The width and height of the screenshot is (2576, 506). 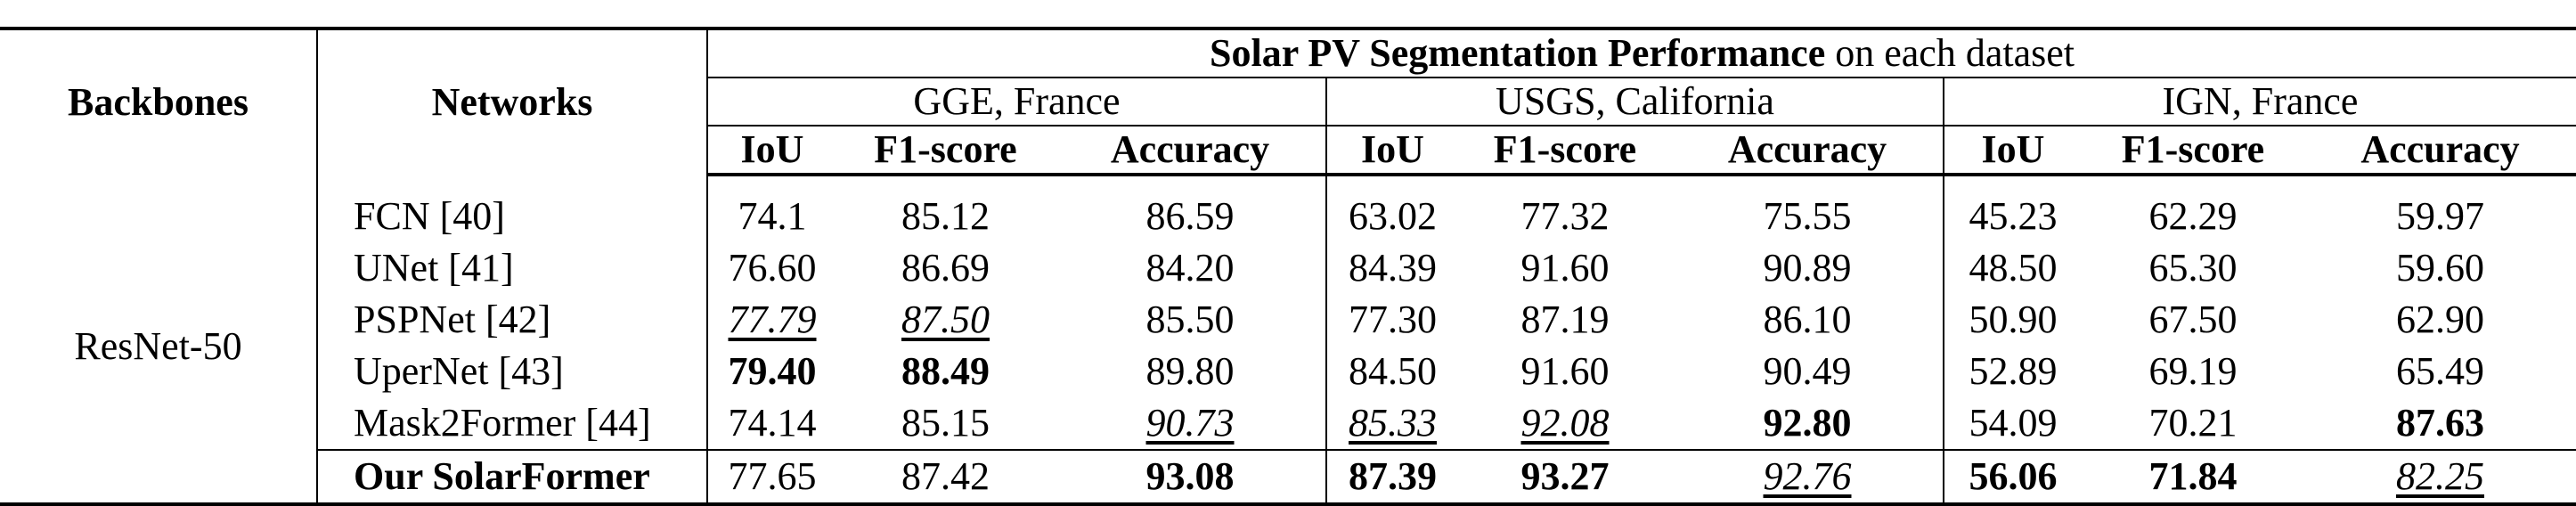 What do you see at coordinates (2193, 268) in the screenshot?
I see `metric-value-cell: 65.30` at bounding box center [2193, 268].